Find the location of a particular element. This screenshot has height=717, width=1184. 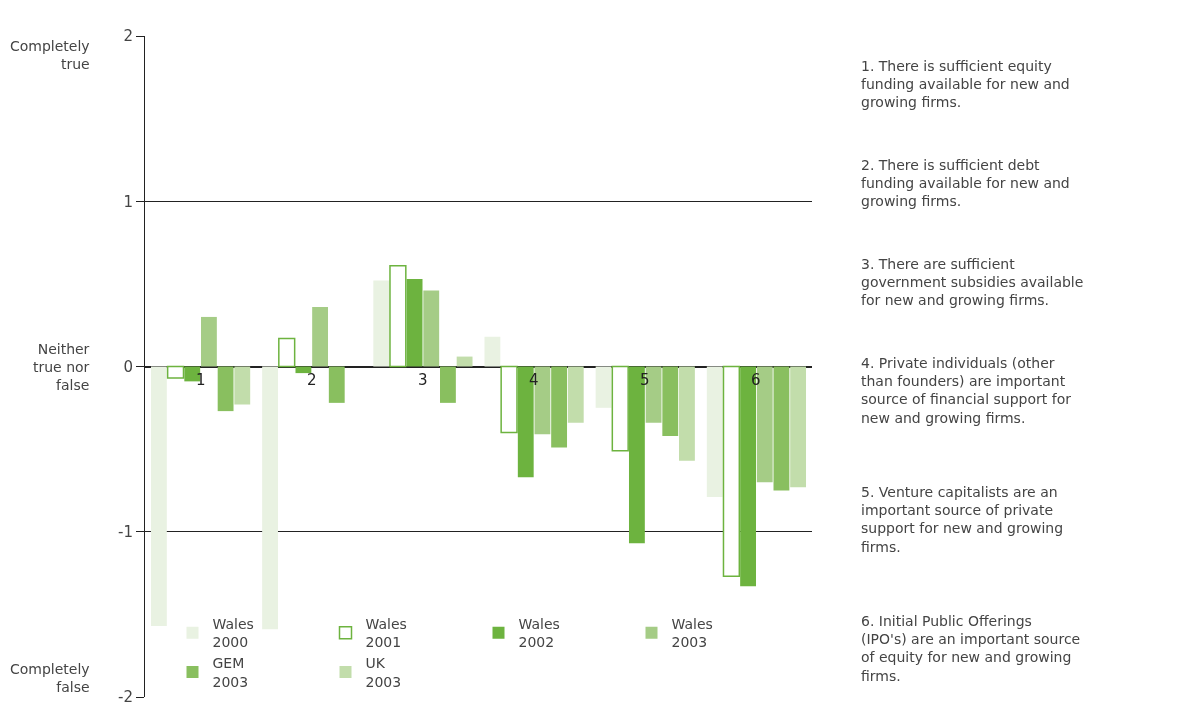

y-tick-label: 1 is located at coordinates (128, 201).